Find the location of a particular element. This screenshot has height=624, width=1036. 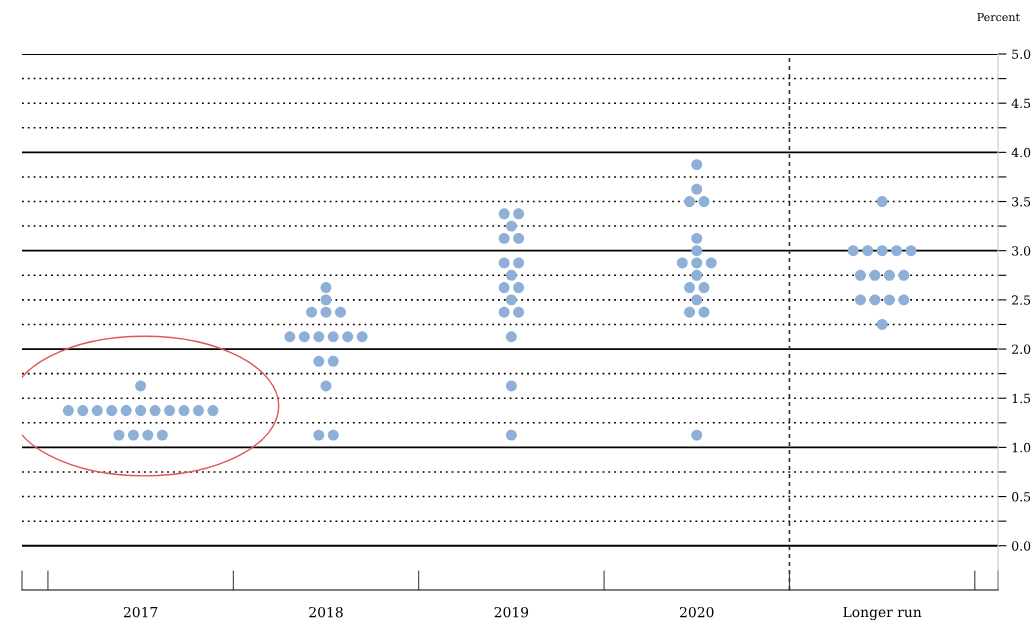

y-tick-label: 0.0 is located at coordinates (1021, 546).